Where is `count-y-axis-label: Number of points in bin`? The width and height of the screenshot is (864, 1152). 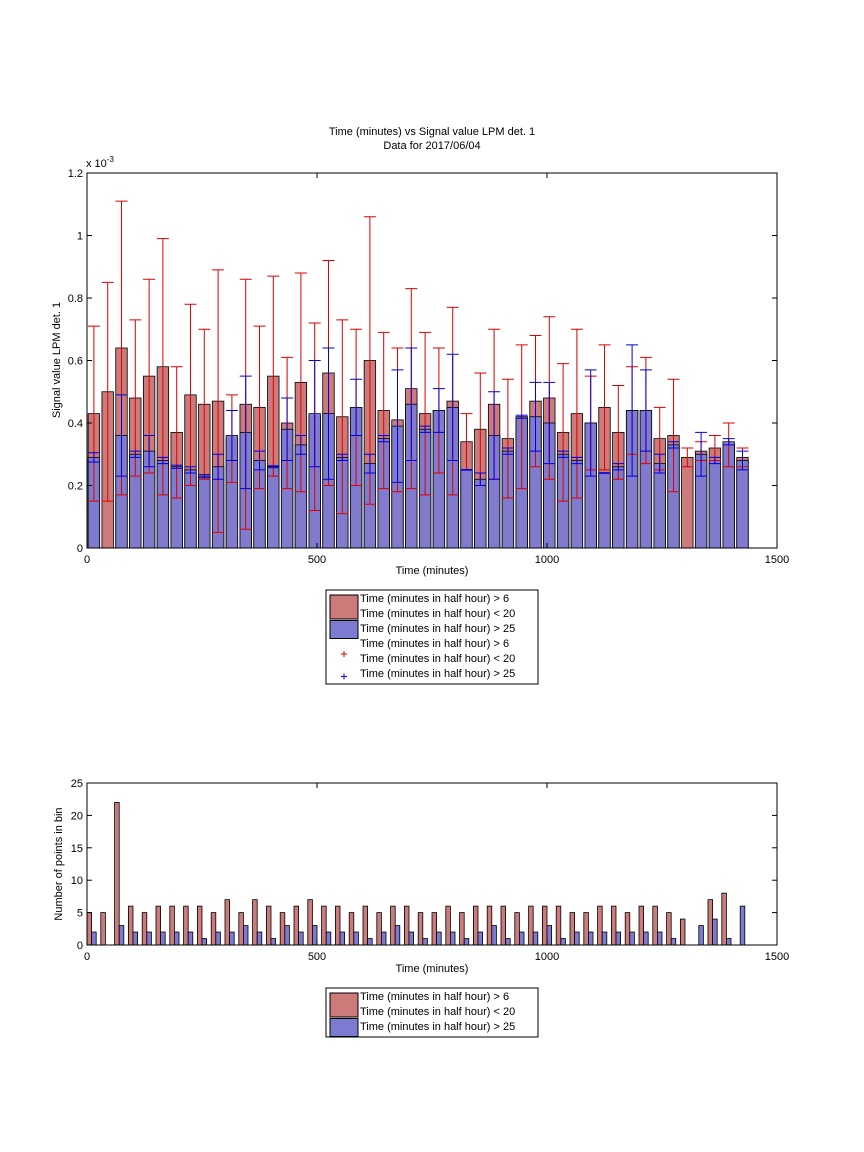 count-y-axis-label: Number of points in bin is located at coordinates (59, 863).